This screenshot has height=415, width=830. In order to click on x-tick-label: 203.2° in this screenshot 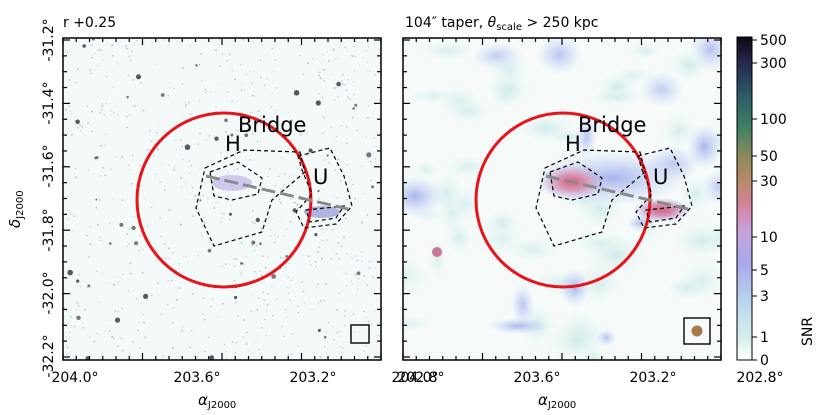, I will do `click(652, 378)`.